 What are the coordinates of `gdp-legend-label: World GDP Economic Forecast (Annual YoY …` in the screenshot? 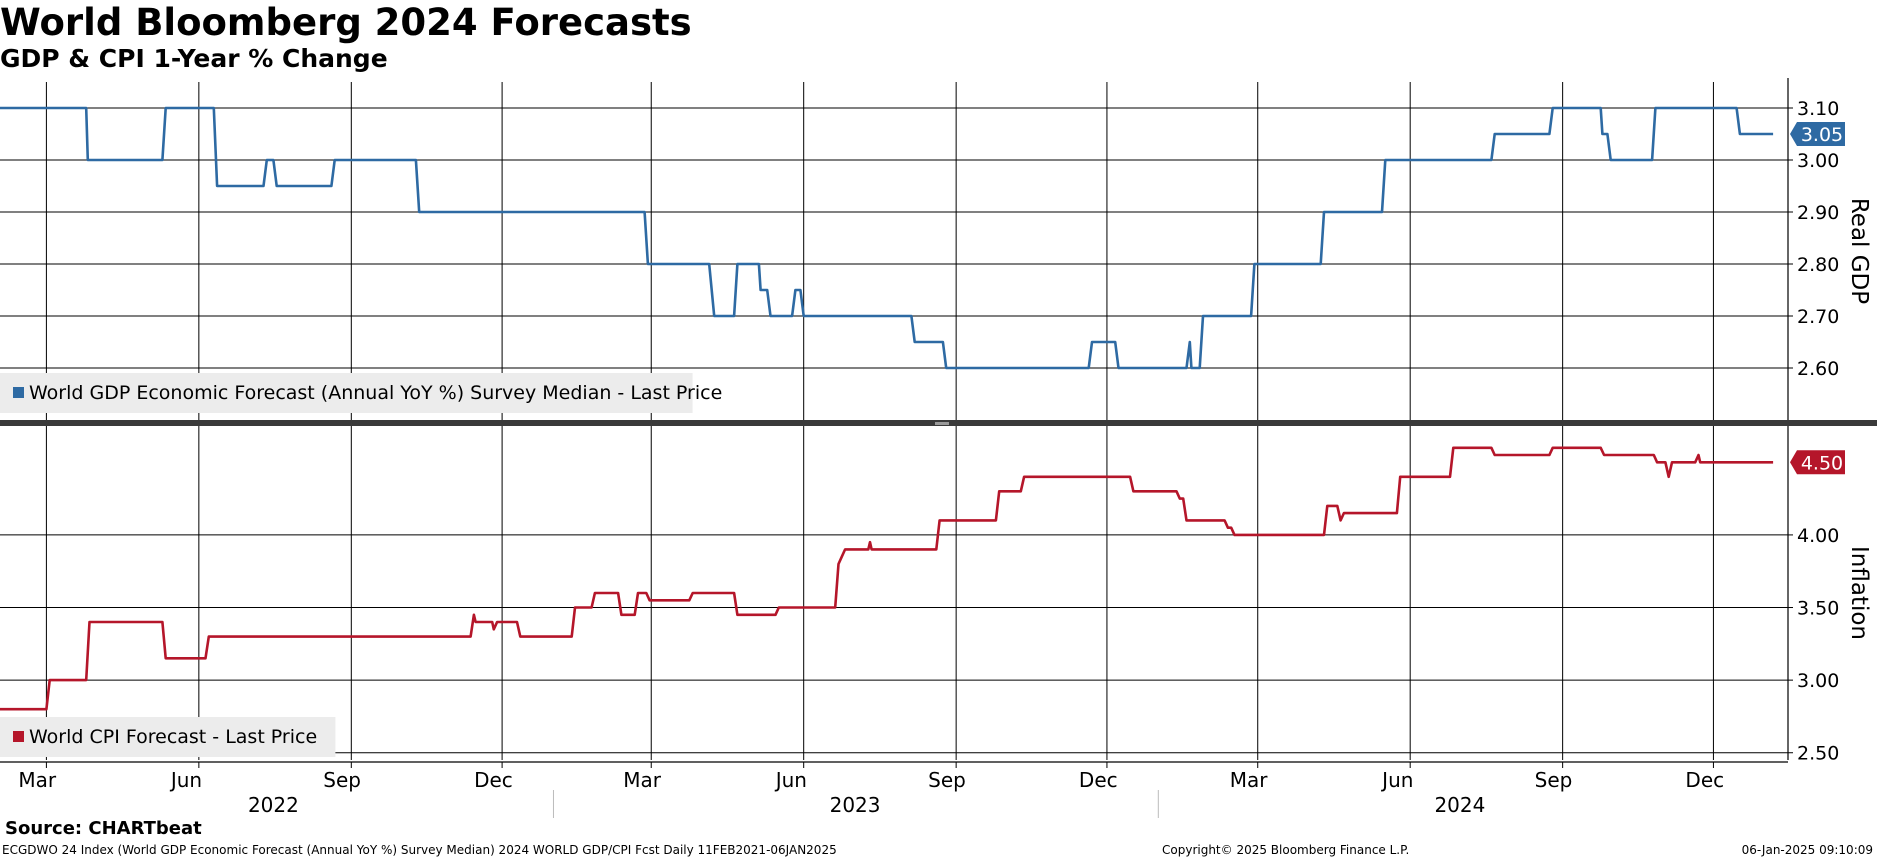 It's located at (375, 393).